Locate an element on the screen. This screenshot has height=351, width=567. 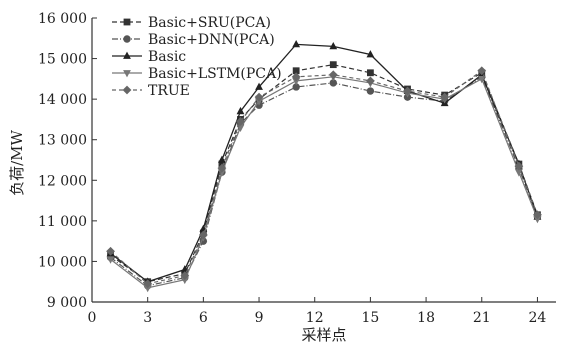
x-tick-label: 21 is located at coordinates (482, 318).